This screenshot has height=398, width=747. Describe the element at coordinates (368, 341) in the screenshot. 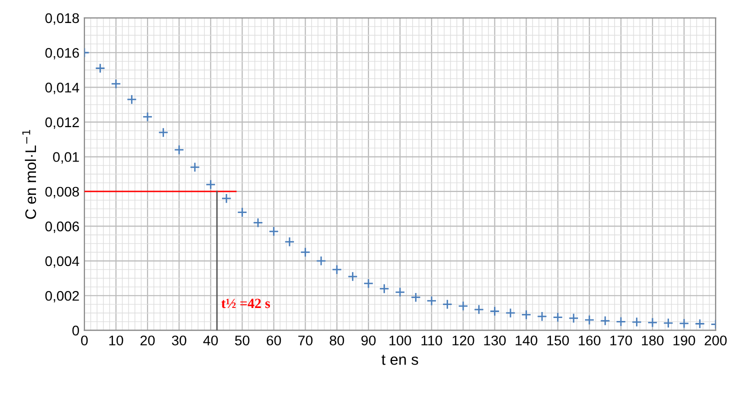

I see `x-tick-label: 90` at that location.